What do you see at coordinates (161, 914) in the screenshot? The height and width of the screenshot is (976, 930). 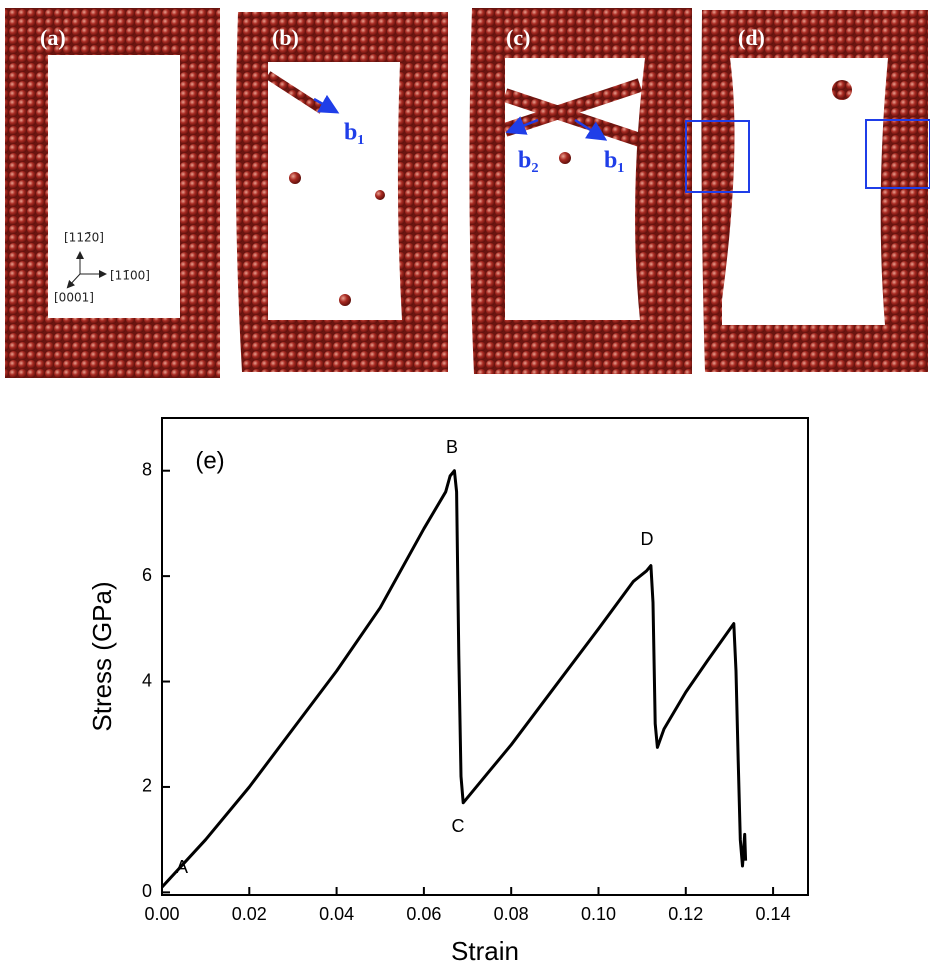 I see `x-tick-label: 0.00` at bounding box center [161, 914].